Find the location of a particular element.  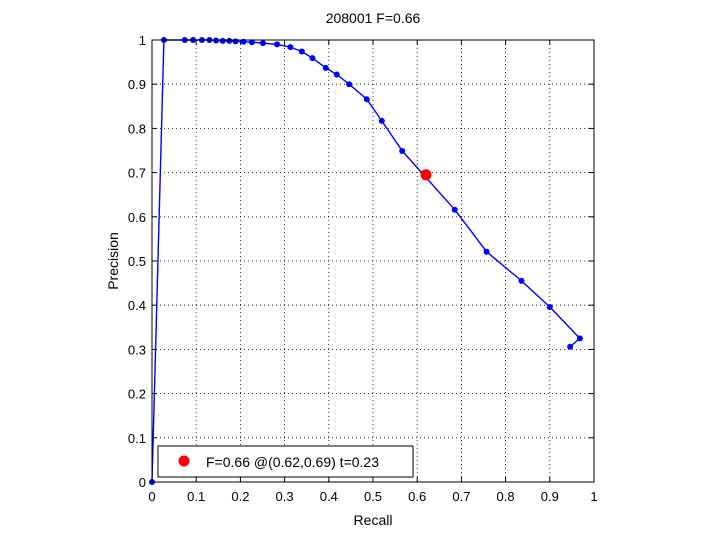

x-tick-label: 0.5 is located at coordinates (373, 496).